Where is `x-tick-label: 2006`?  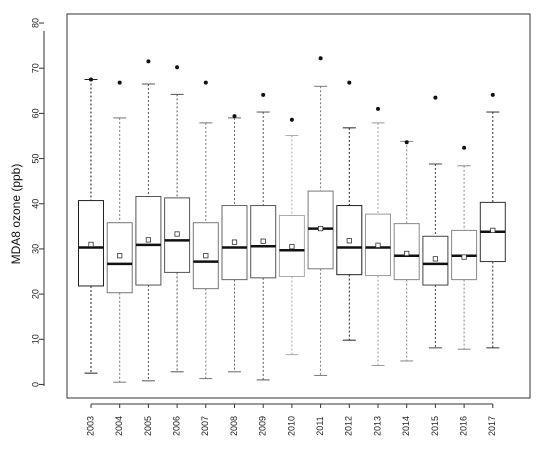 x-tick-label: 2006 is located at coordinates (176, 426).